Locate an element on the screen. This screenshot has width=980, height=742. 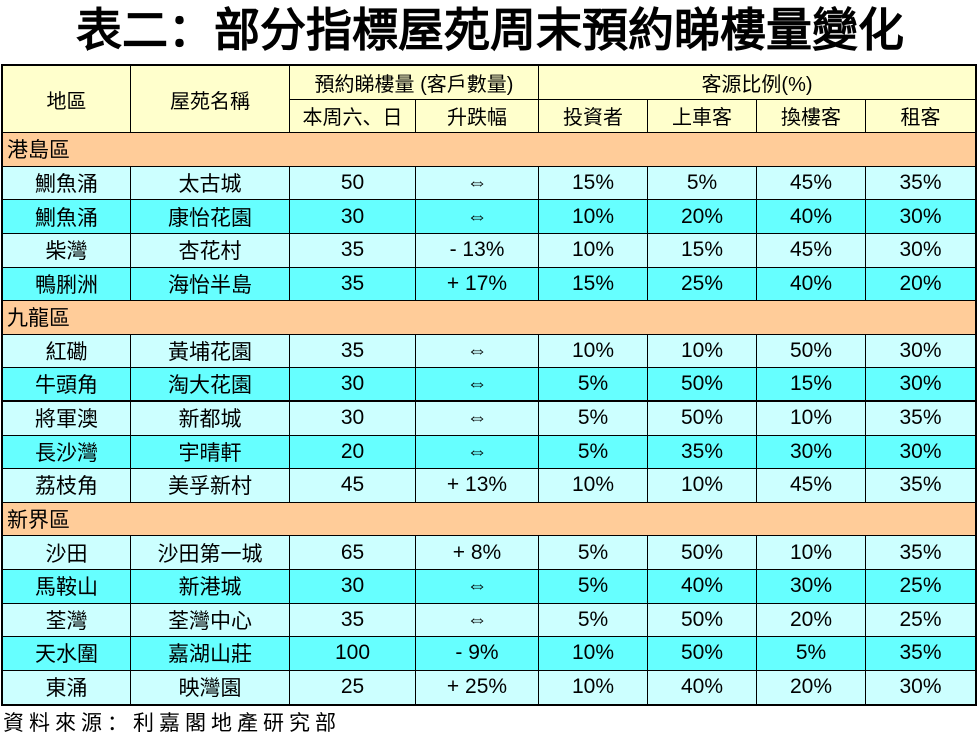
estate-name-cell: 杏花村 is located at coordinates (210, 250).